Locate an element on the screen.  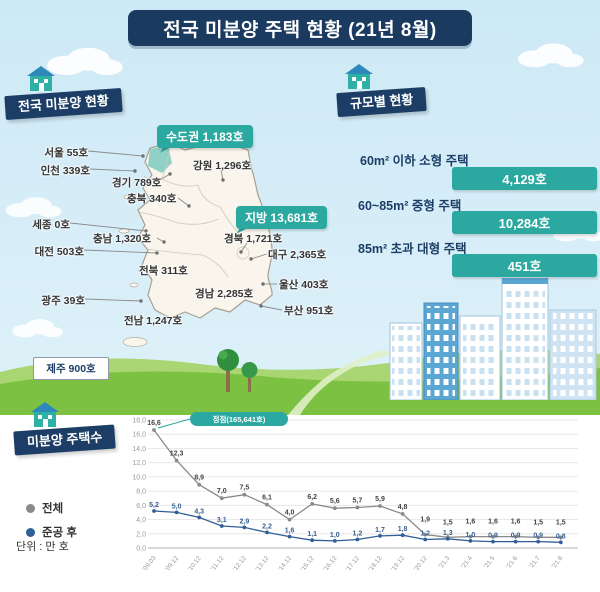
svg-text: 1,2 is located at coordinates (358, 534).